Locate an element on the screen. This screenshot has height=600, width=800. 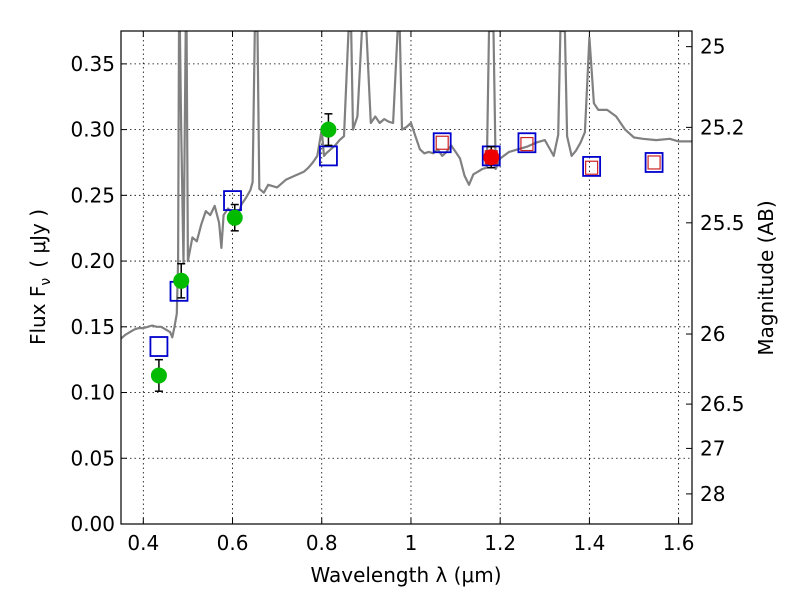
x-tick-label: 1 is located at coordinates (411, 543).